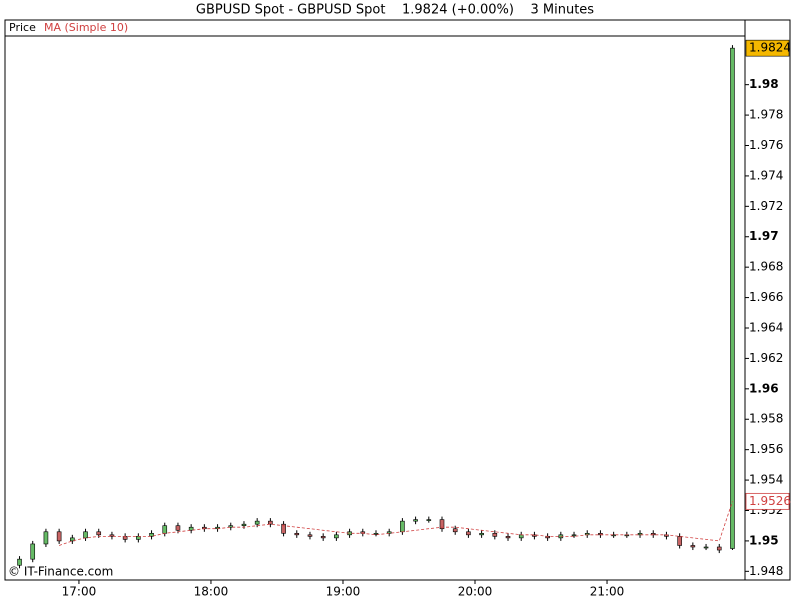  What do you see at coordinates (764, 84) in the screenshot?
I see `y-tick-label: 1.98` at bounding box center [764, 84].